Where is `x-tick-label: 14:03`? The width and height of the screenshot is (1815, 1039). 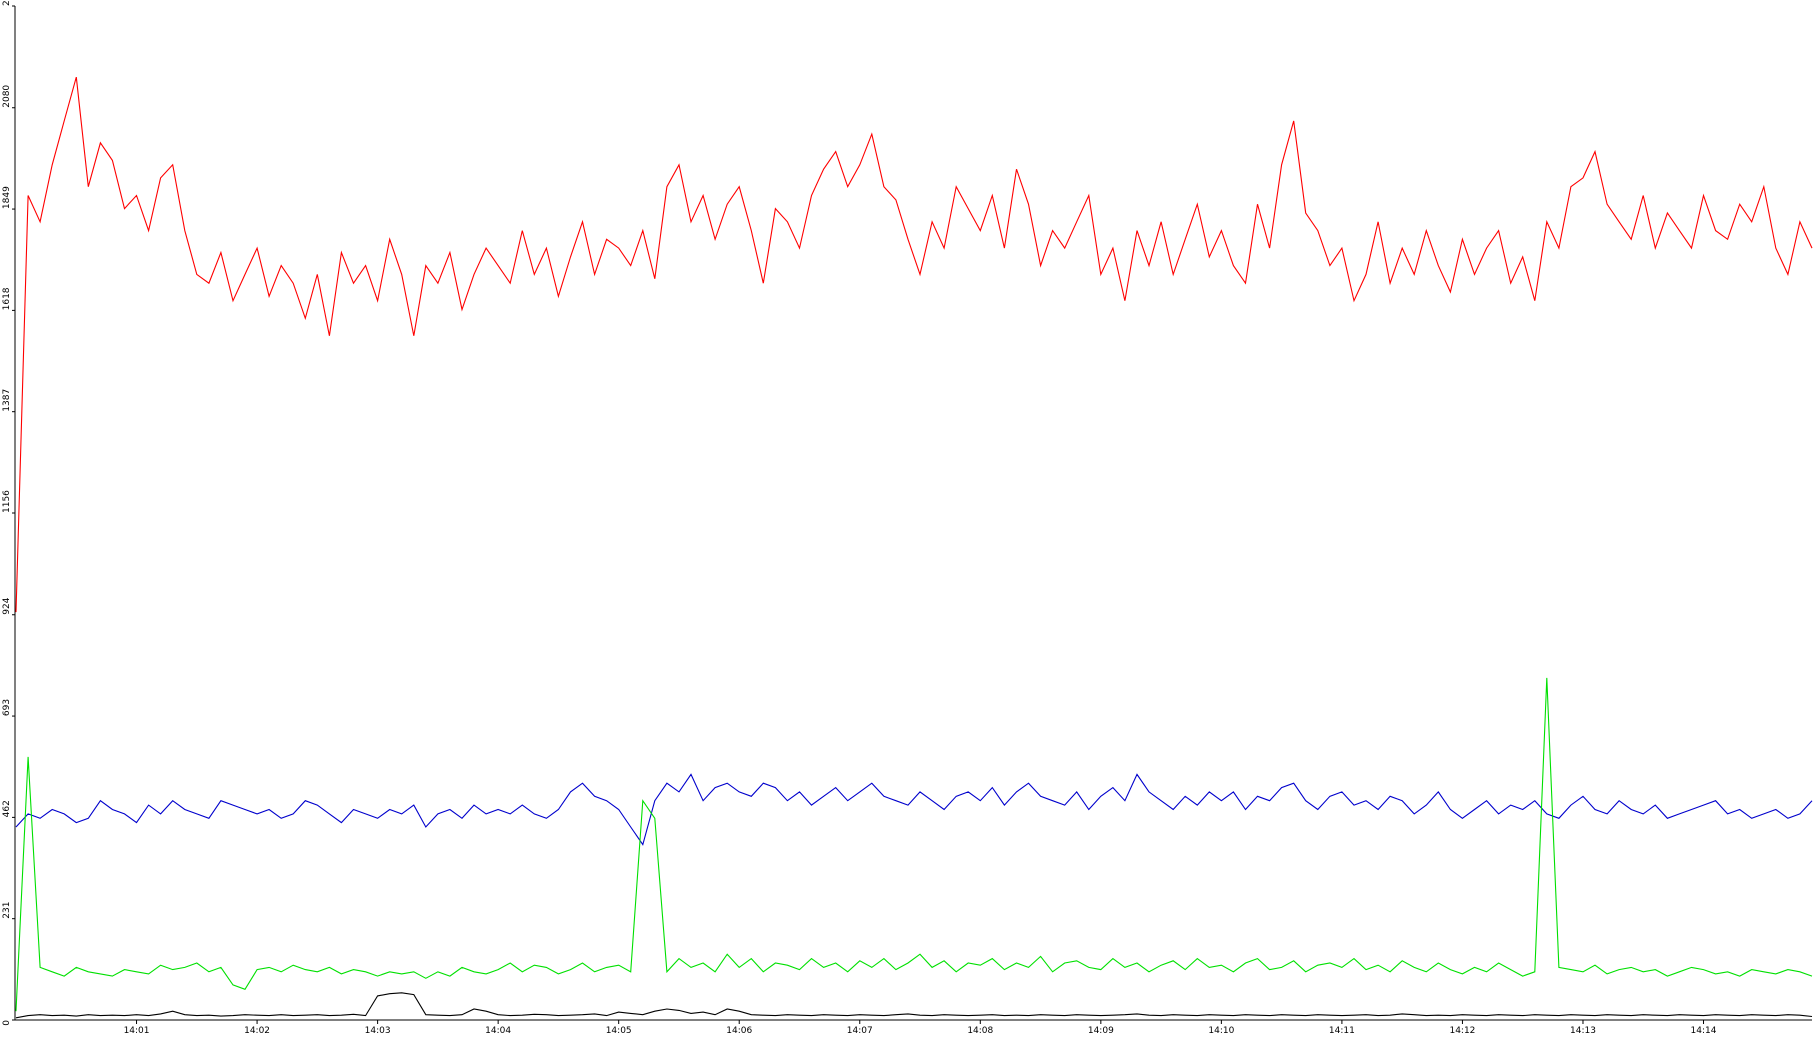 x-tick-label: 14:03 is located at coordinates (378, 1031).